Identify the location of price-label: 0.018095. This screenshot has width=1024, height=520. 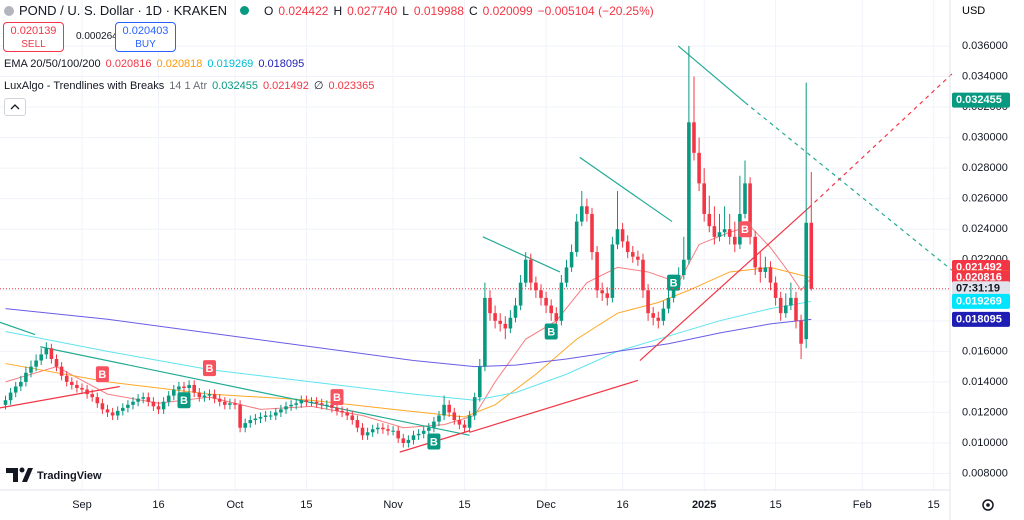
(979, 319).